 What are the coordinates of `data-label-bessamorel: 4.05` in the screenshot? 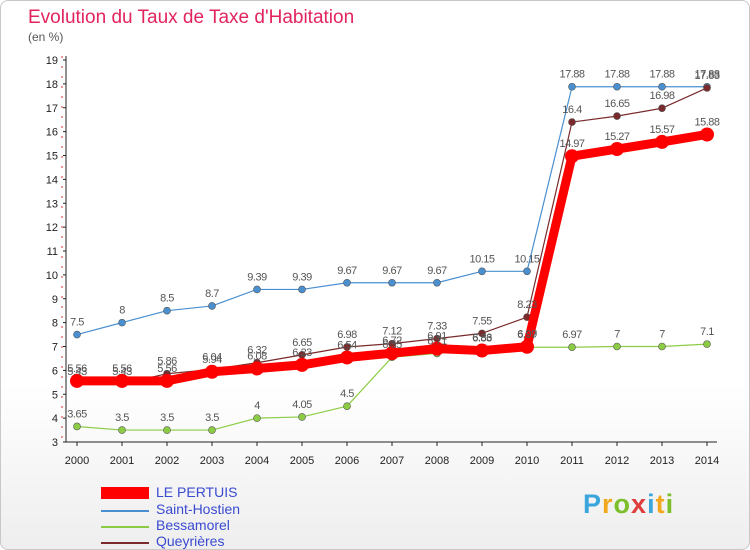 It's located at (302, 405).